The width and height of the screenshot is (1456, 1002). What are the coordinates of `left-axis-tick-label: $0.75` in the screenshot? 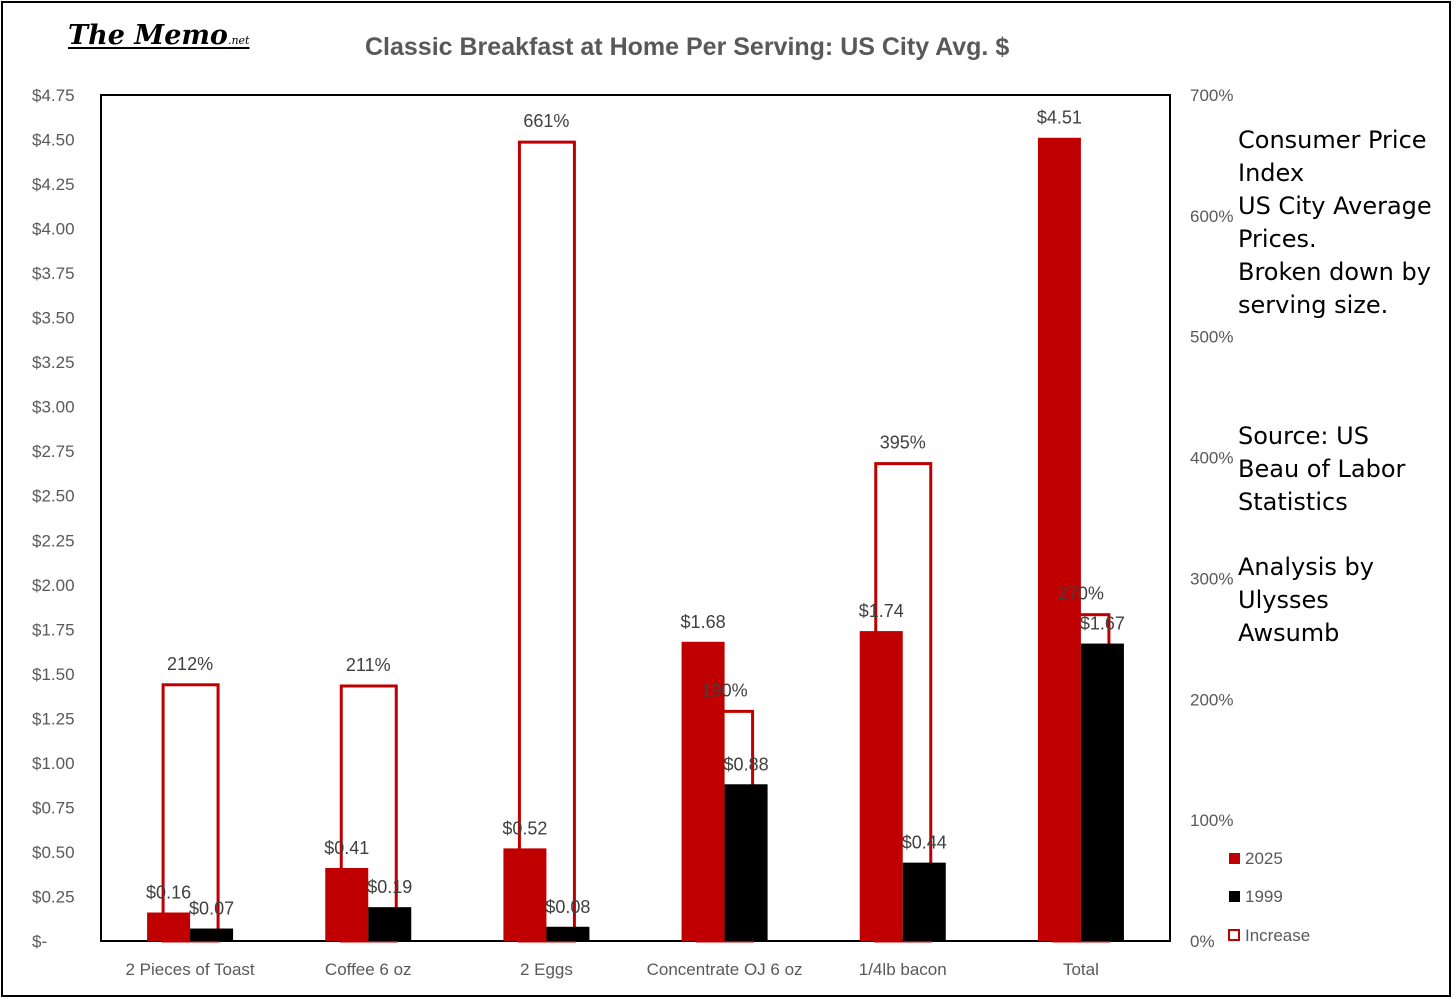 It's located at (53, 807).